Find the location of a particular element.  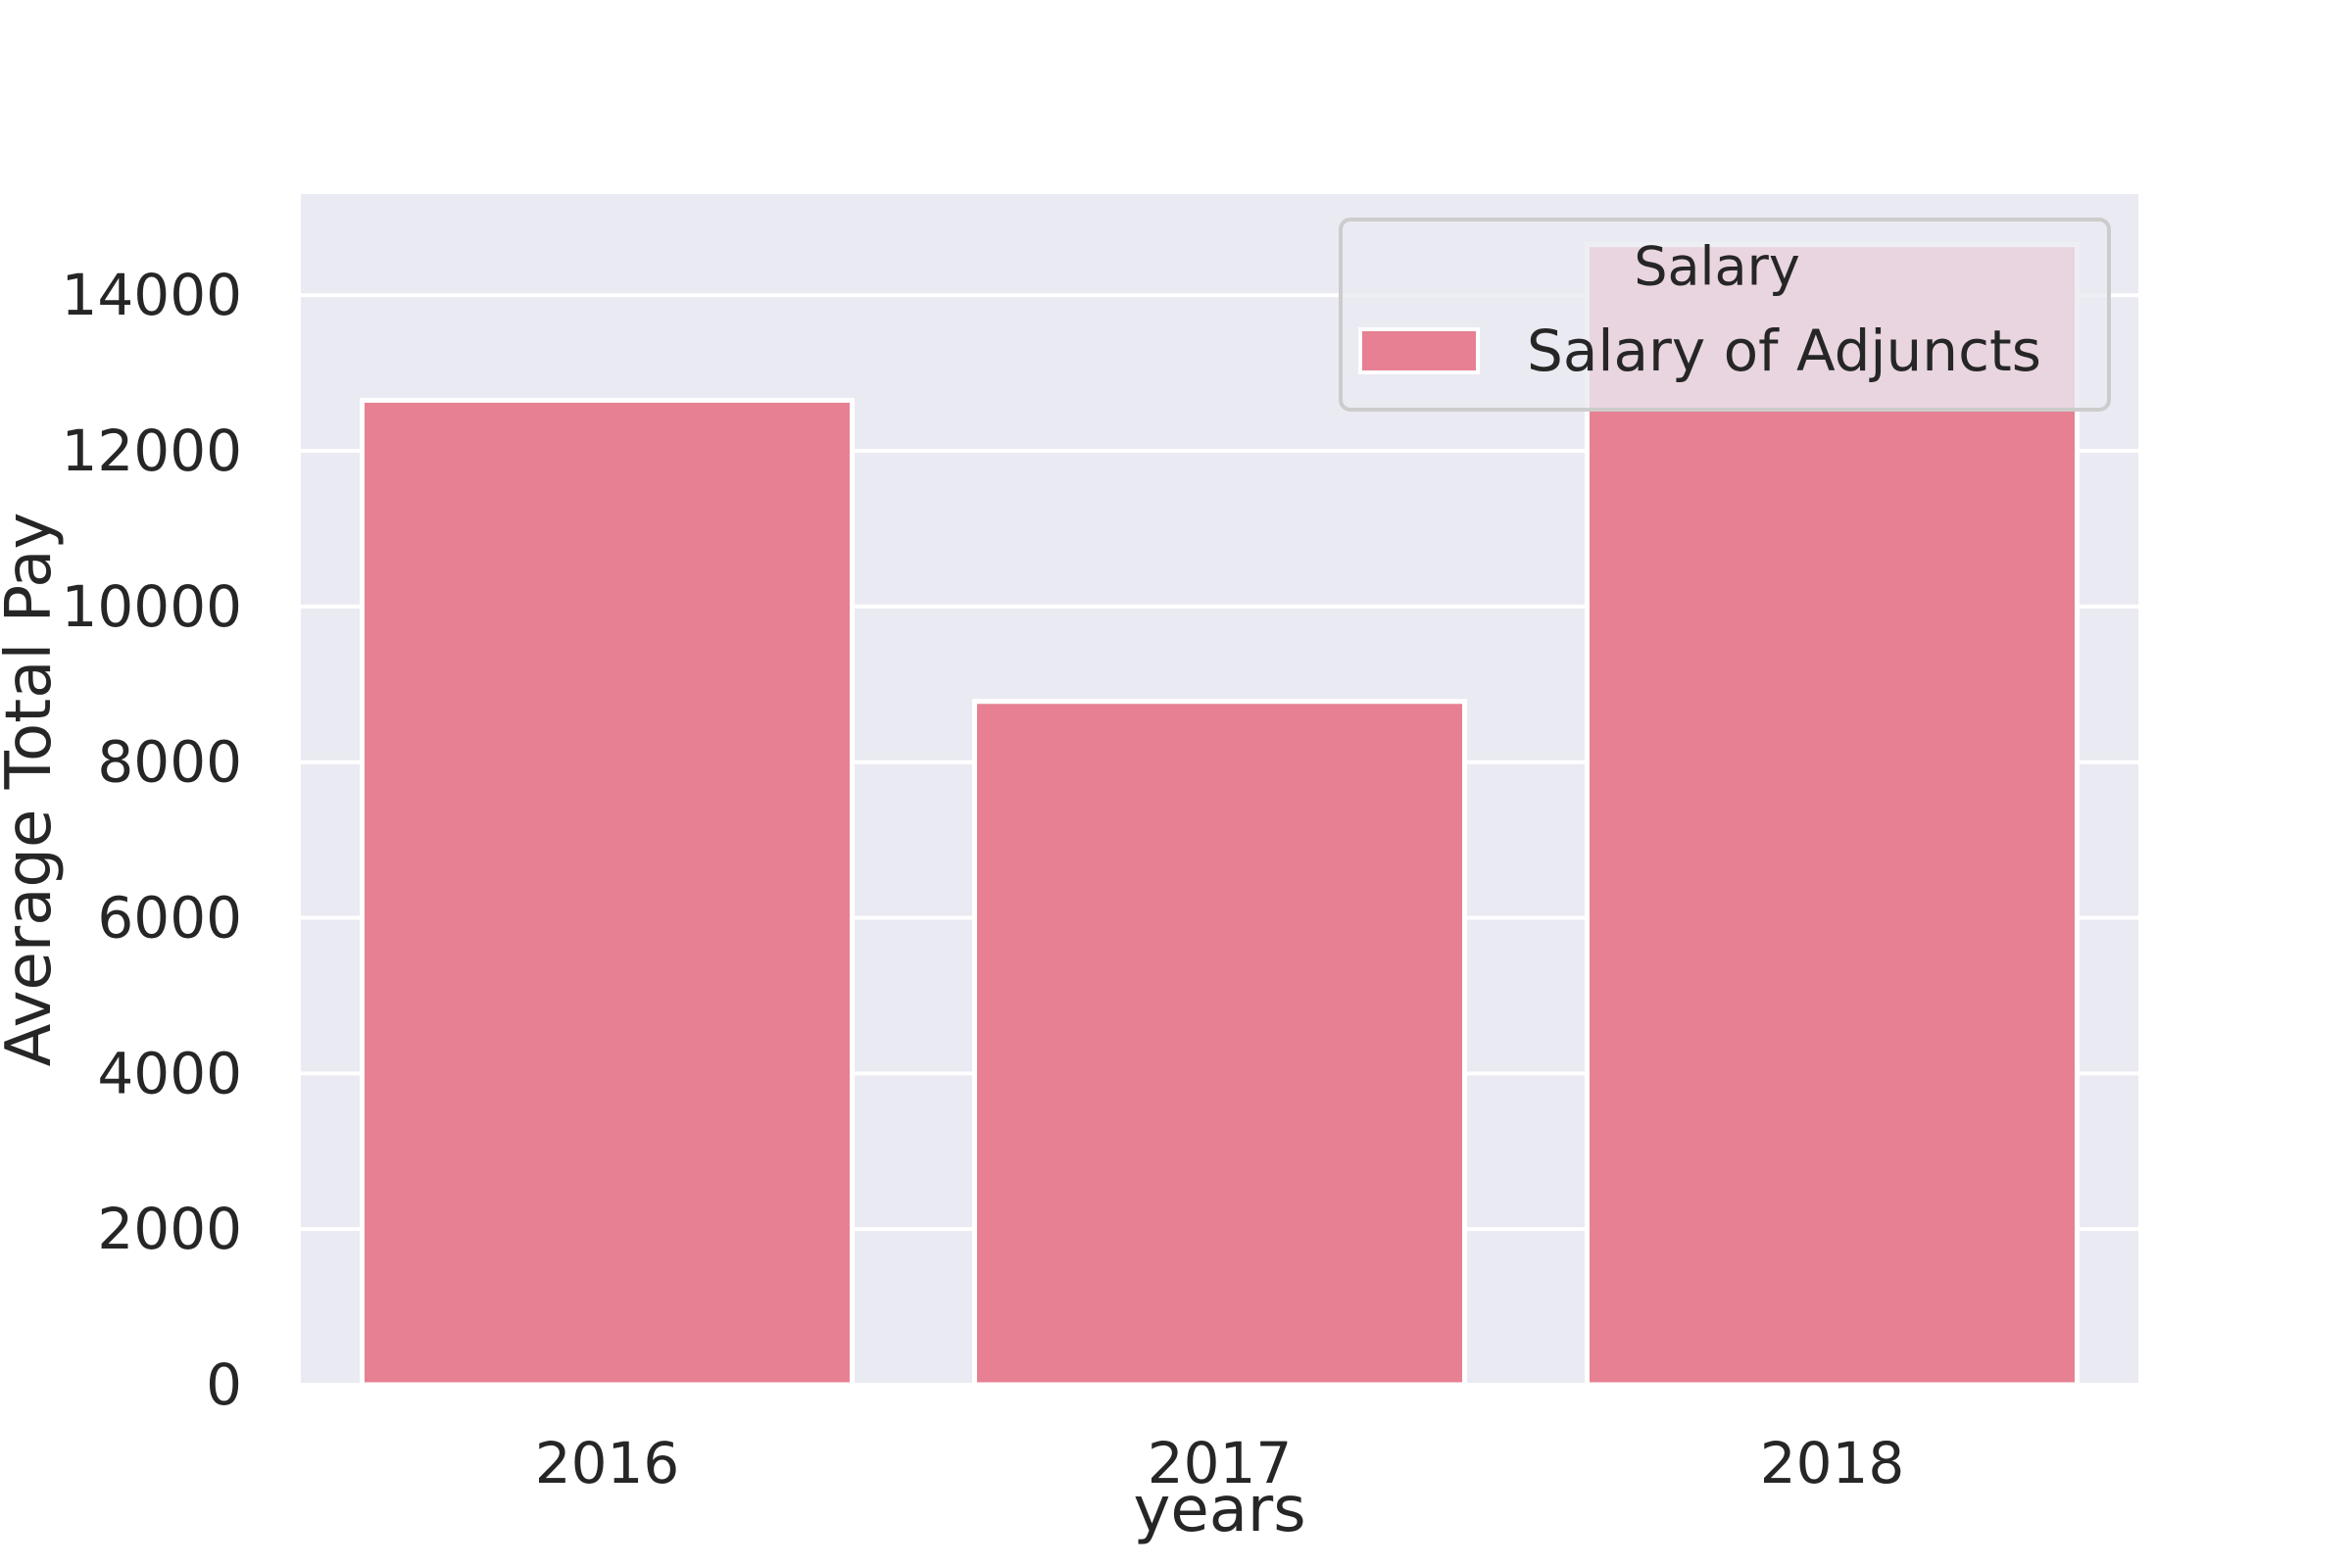

x-axis-label: years is located at coordinates (1219, 1510).